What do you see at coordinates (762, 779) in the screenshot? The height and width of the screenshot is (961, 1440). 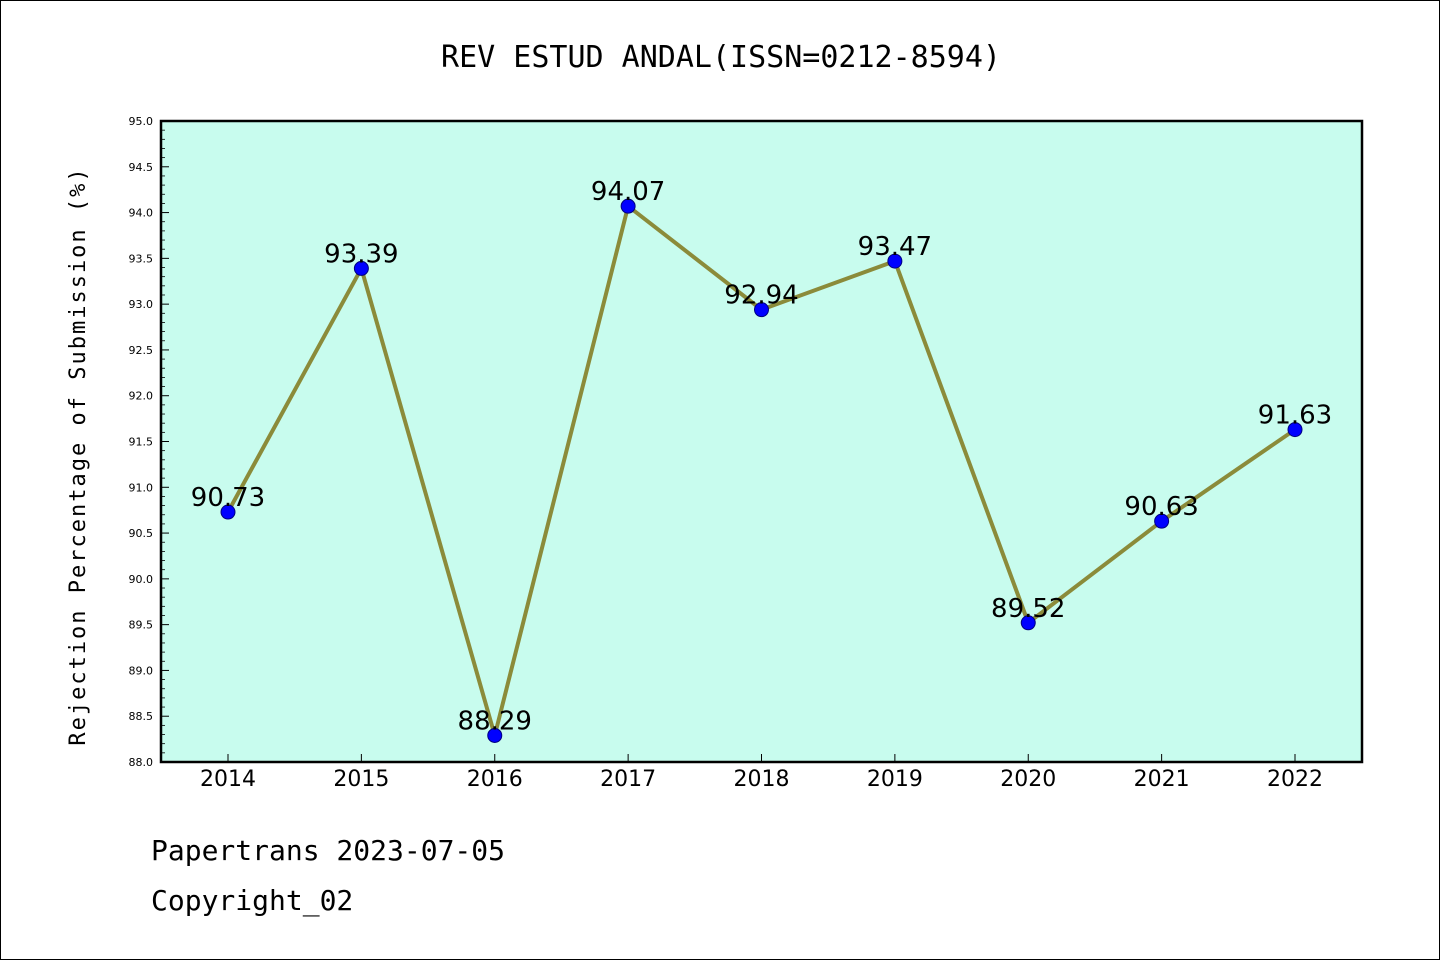 I see `x-tick-label: 2018` at bounding box center [762, 779].